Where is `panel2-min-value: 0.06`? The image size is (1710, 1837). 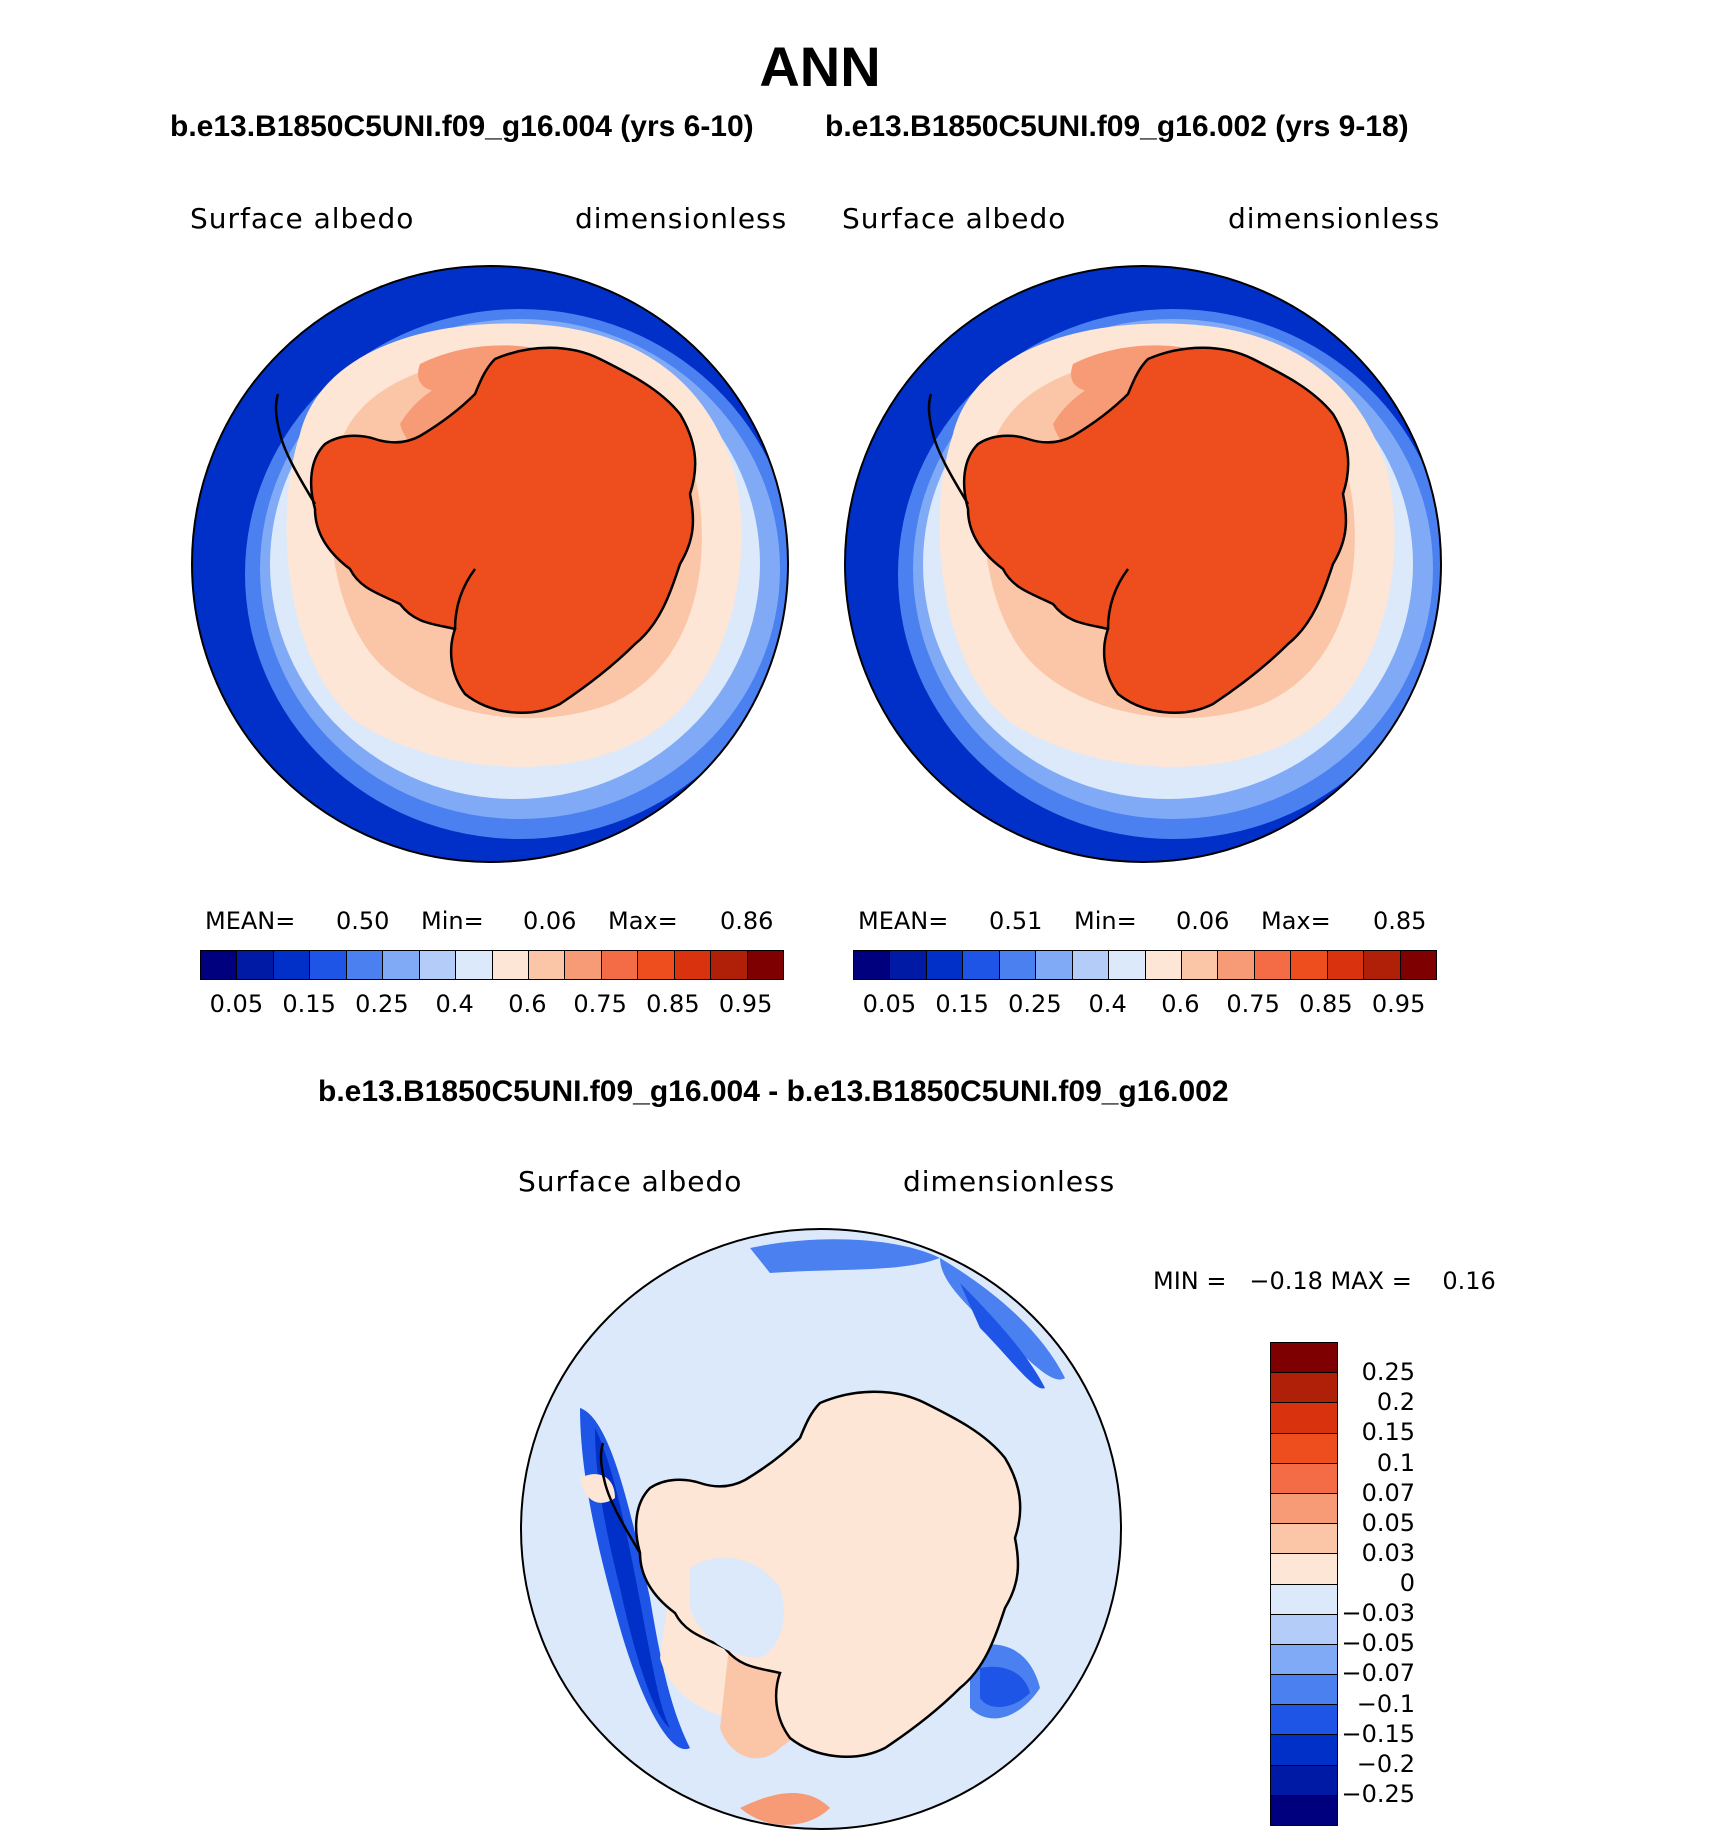 panel2-min-value: 0.06 is located at coordinates (1203, 921).